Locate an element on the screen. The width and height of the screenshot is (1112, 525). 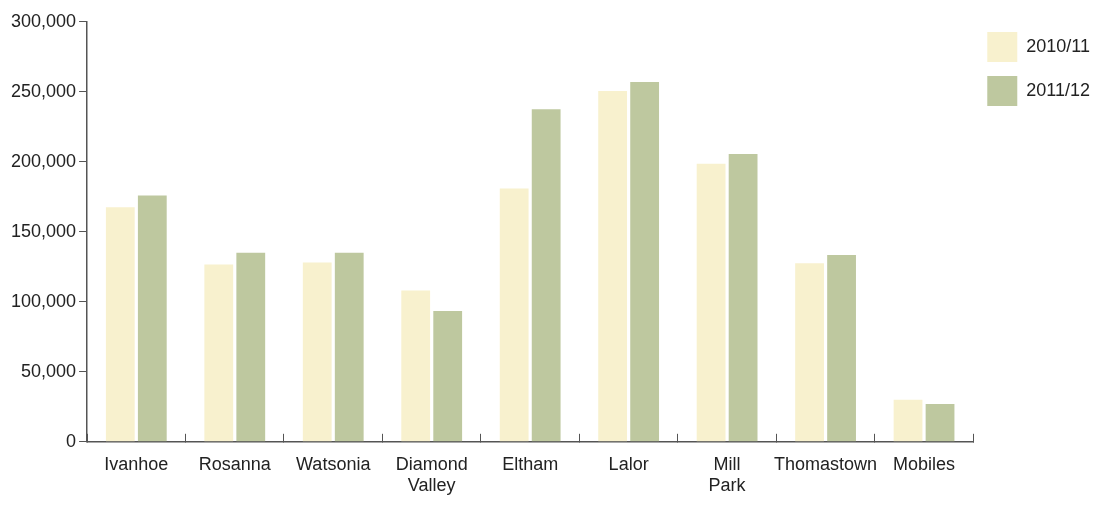
y-tick-label: 100,000 is located at coordinates (43, 300).